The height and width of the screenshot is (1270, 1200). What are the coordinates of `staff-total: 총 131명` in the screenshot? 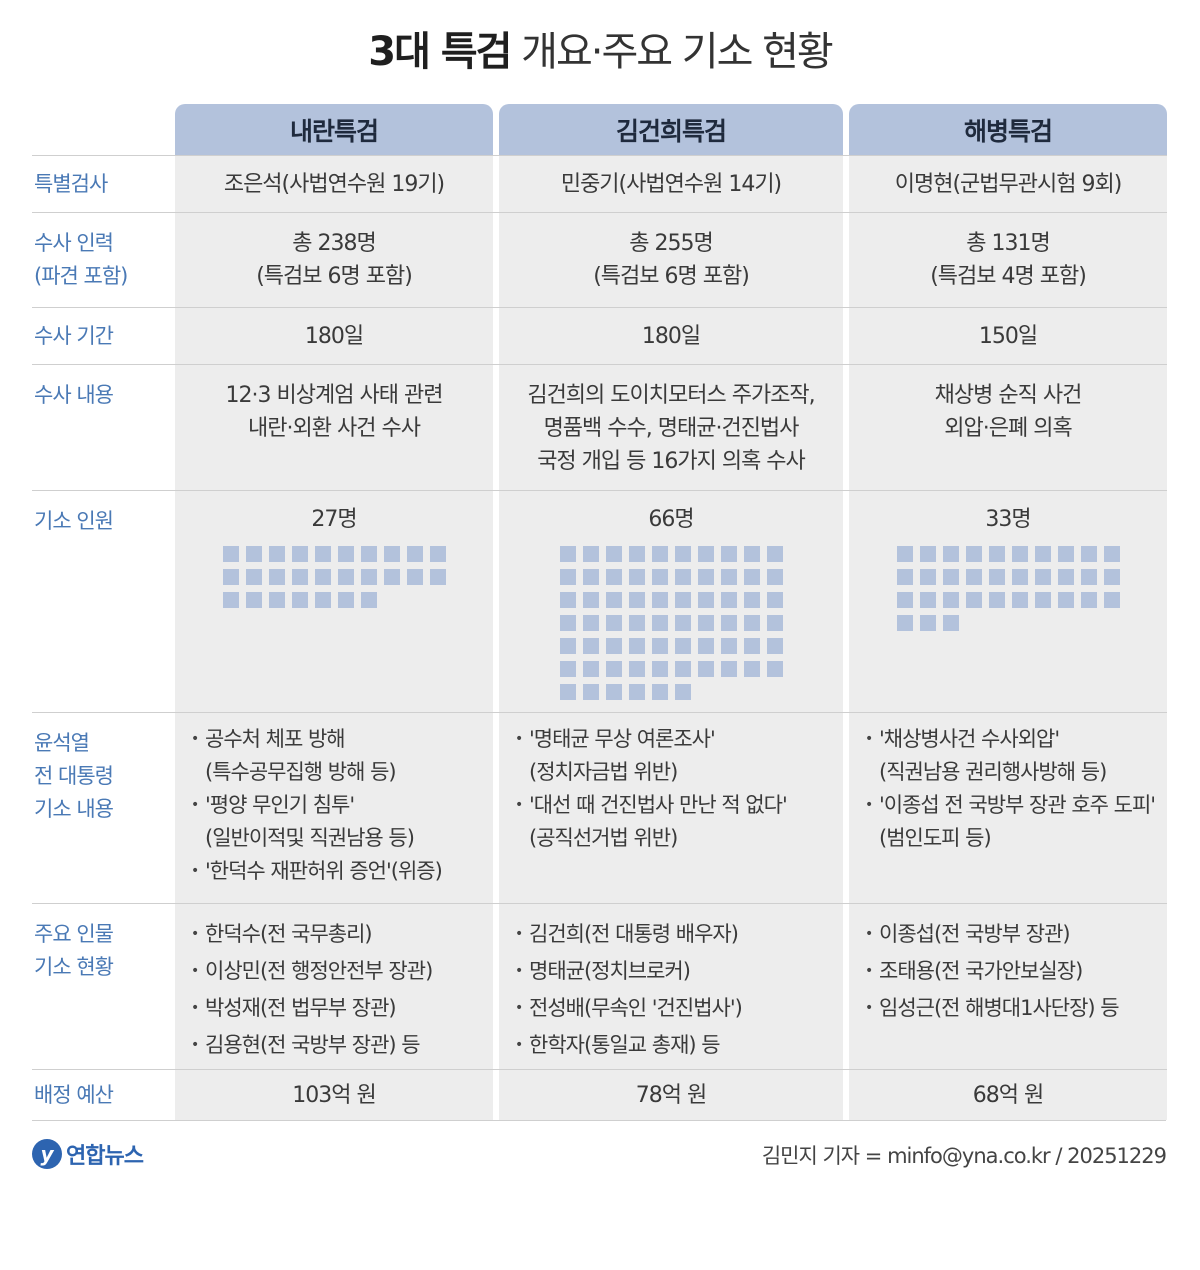 It's located at (1008, 243).